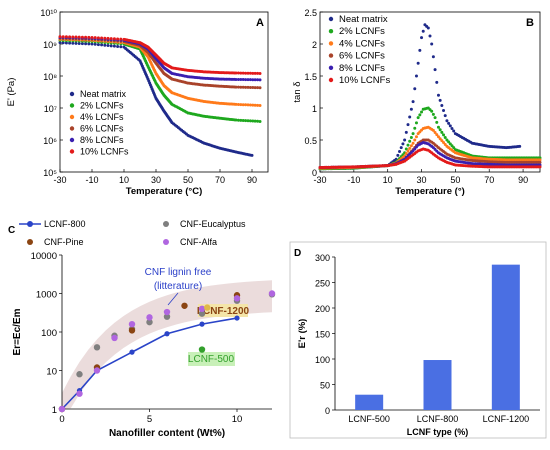 The width and height of the screenshot is (550, 450). What do you see at coordinates (322, 284) in the screenshot?
I see `y-tick-label: 250` at bounding box center [322, 284].